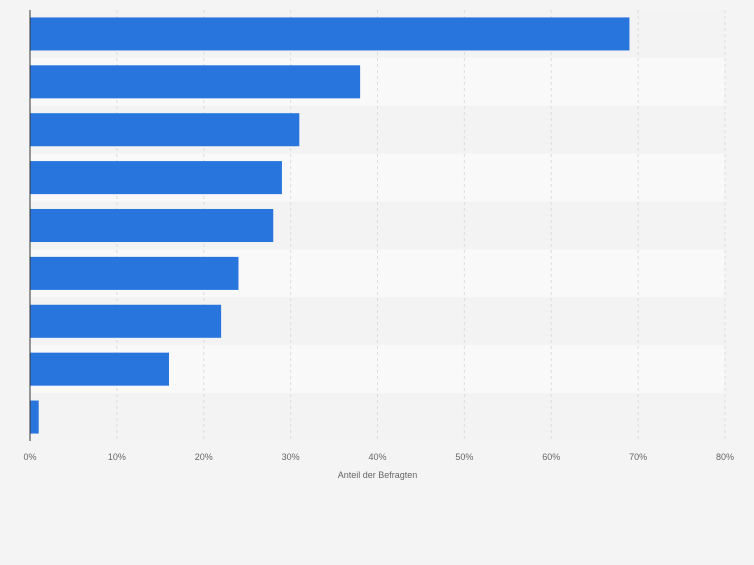  I want to click on x-tick-label: 30%, so click(291, 457).